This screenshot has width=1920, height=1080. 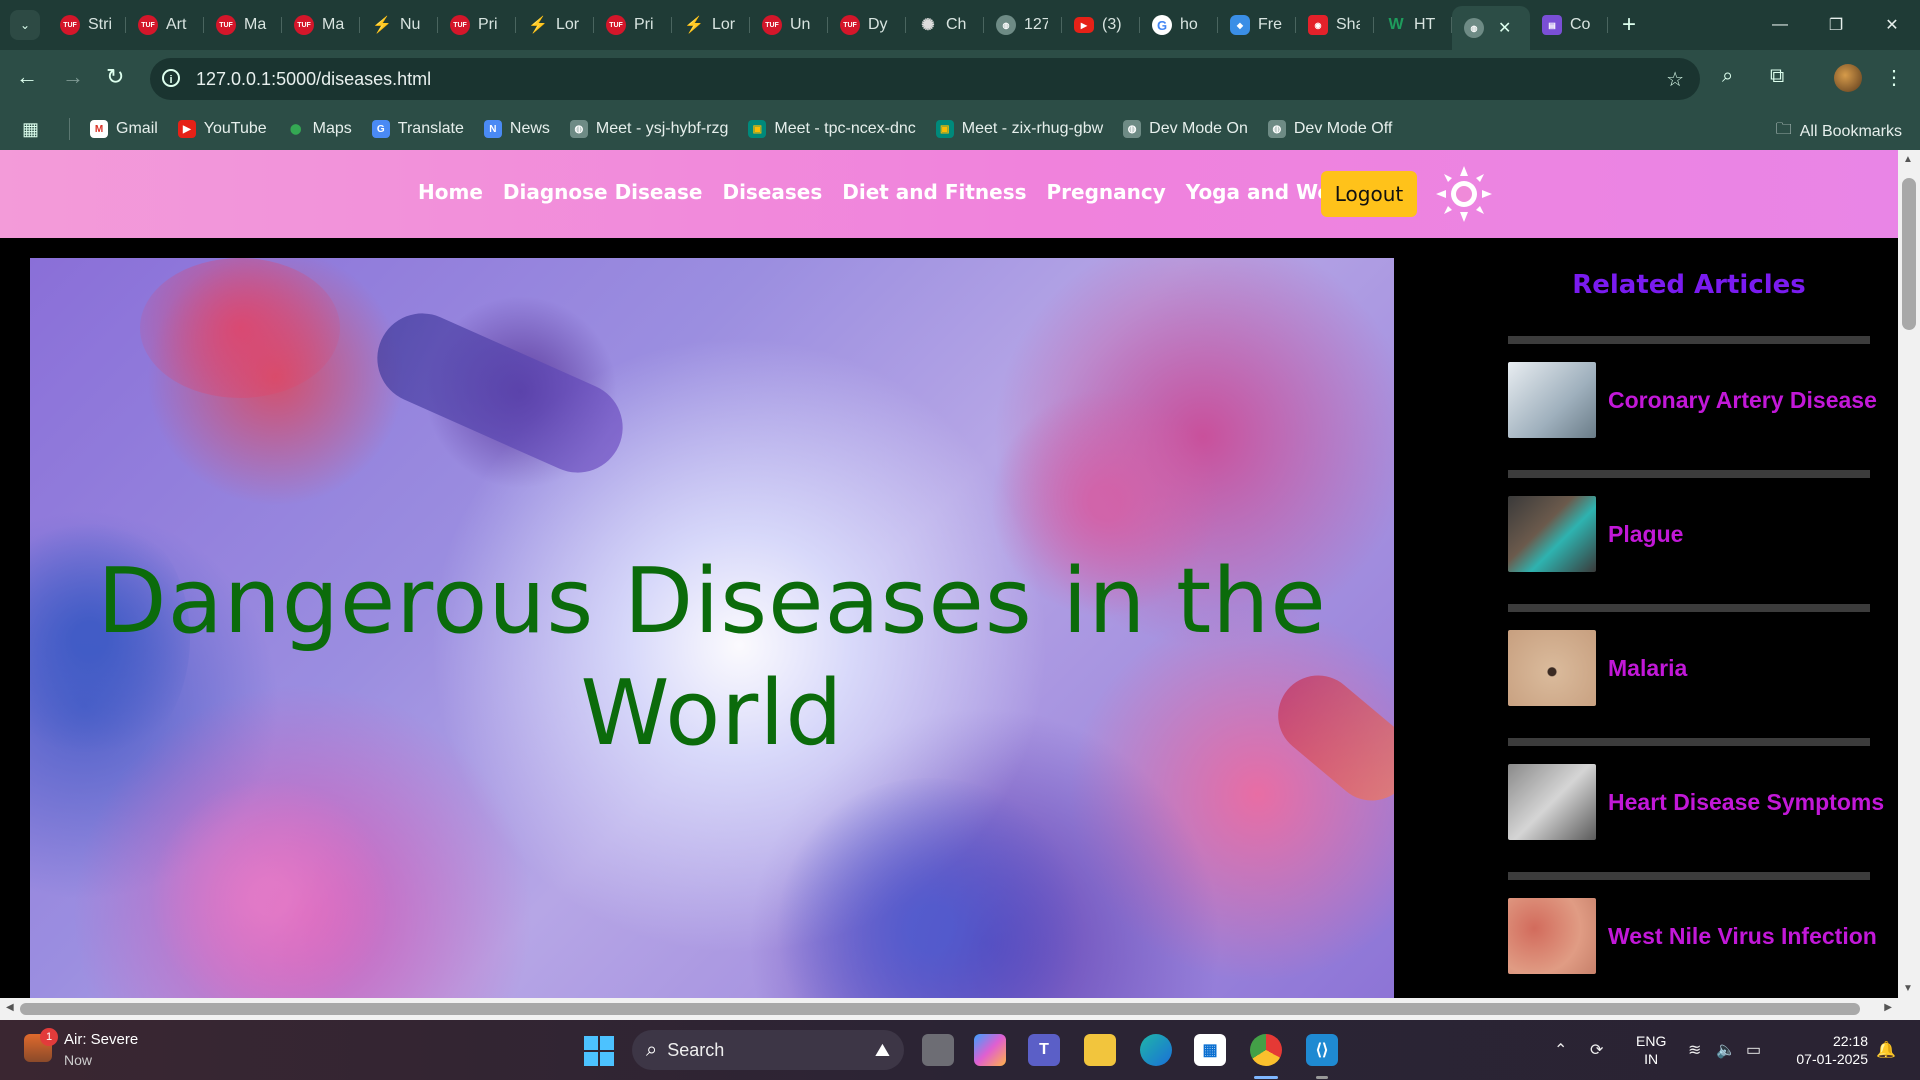 What do you see at coordinates (1695, 1050) in the screenshot?
I see `wifi-icon: ≋` at bounding box center [1695, 1050].